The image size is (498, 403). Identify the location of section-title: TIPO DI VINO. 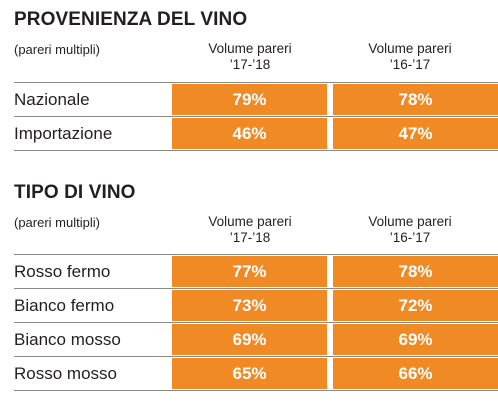
(75, 192).